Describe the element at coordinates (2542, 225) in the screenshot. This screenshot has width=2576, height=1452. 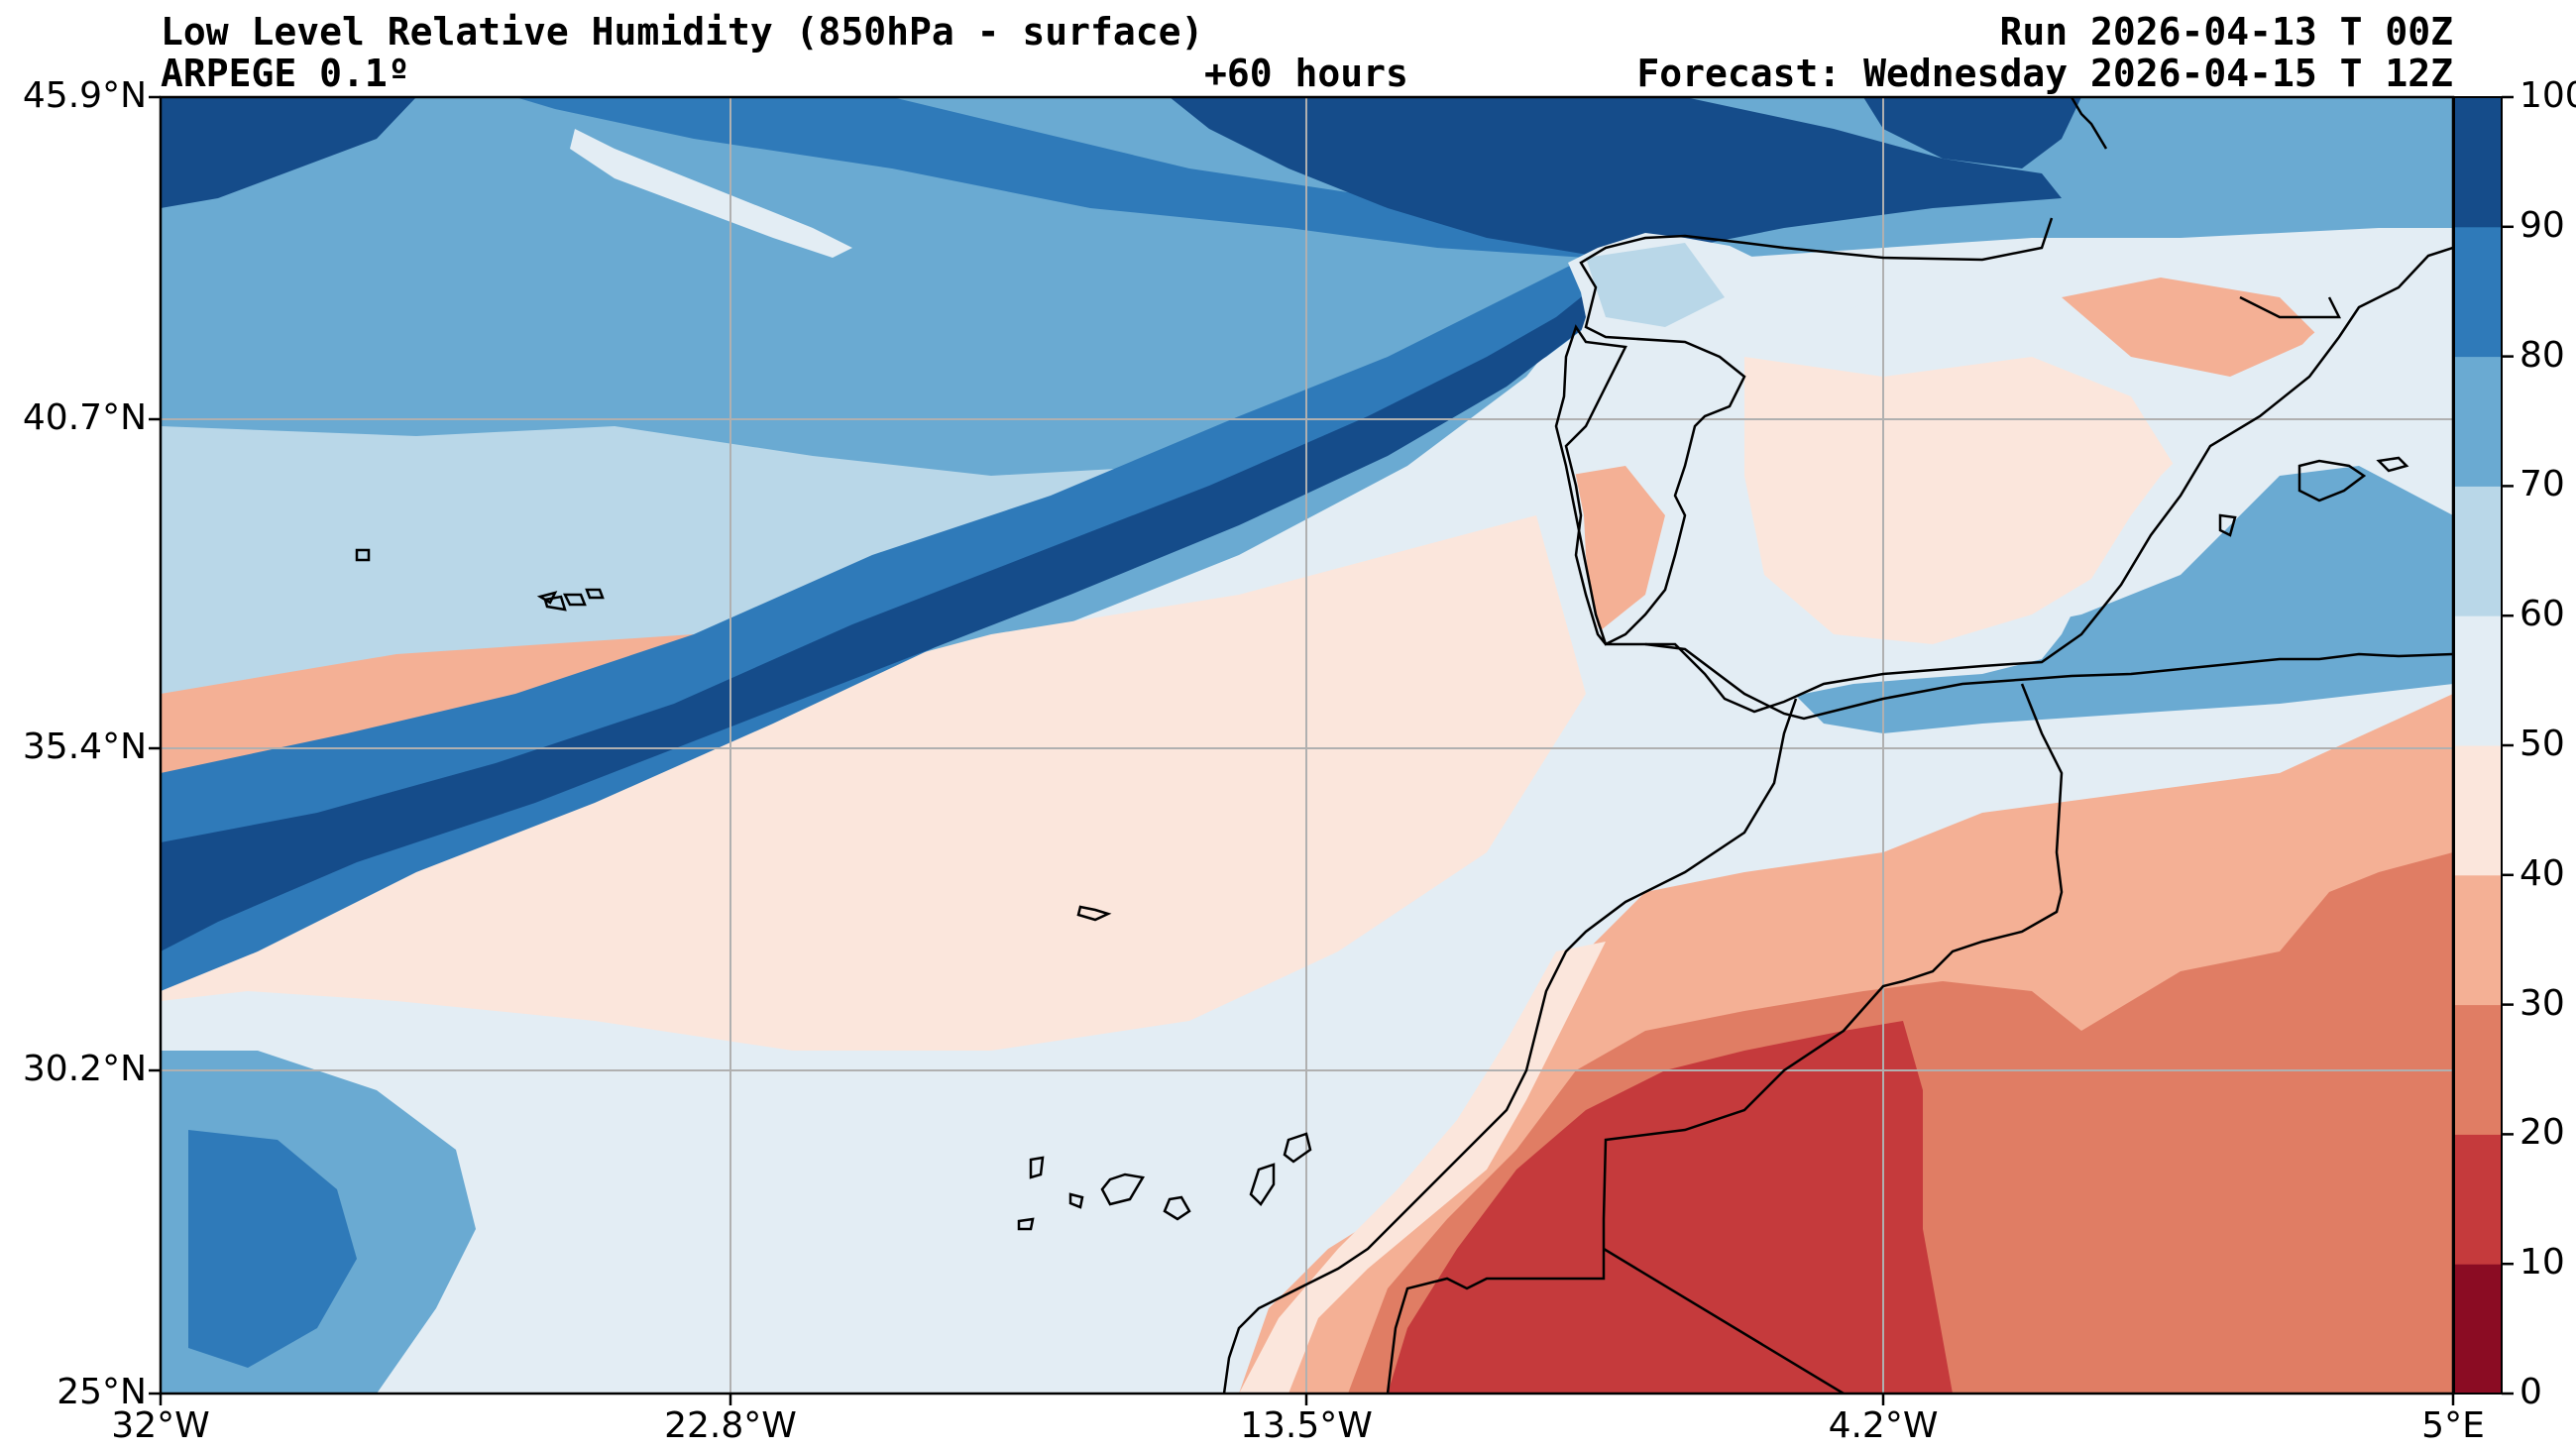
I see `colorbar-label: 90` at that location.